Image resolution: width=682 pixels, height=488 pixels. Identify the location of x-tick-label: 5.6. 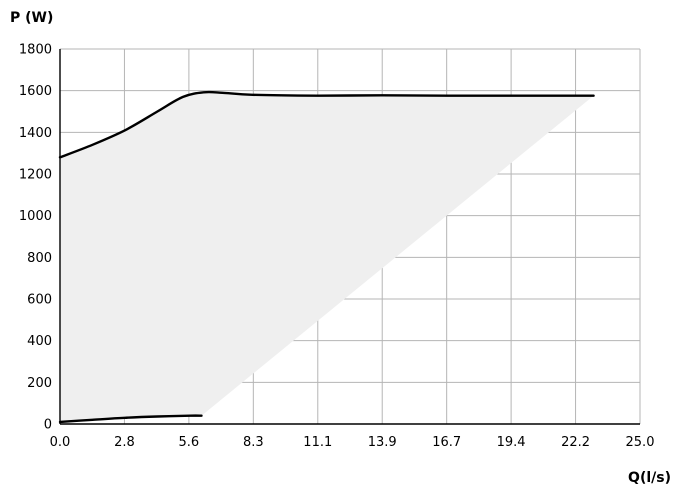
(189, 442).